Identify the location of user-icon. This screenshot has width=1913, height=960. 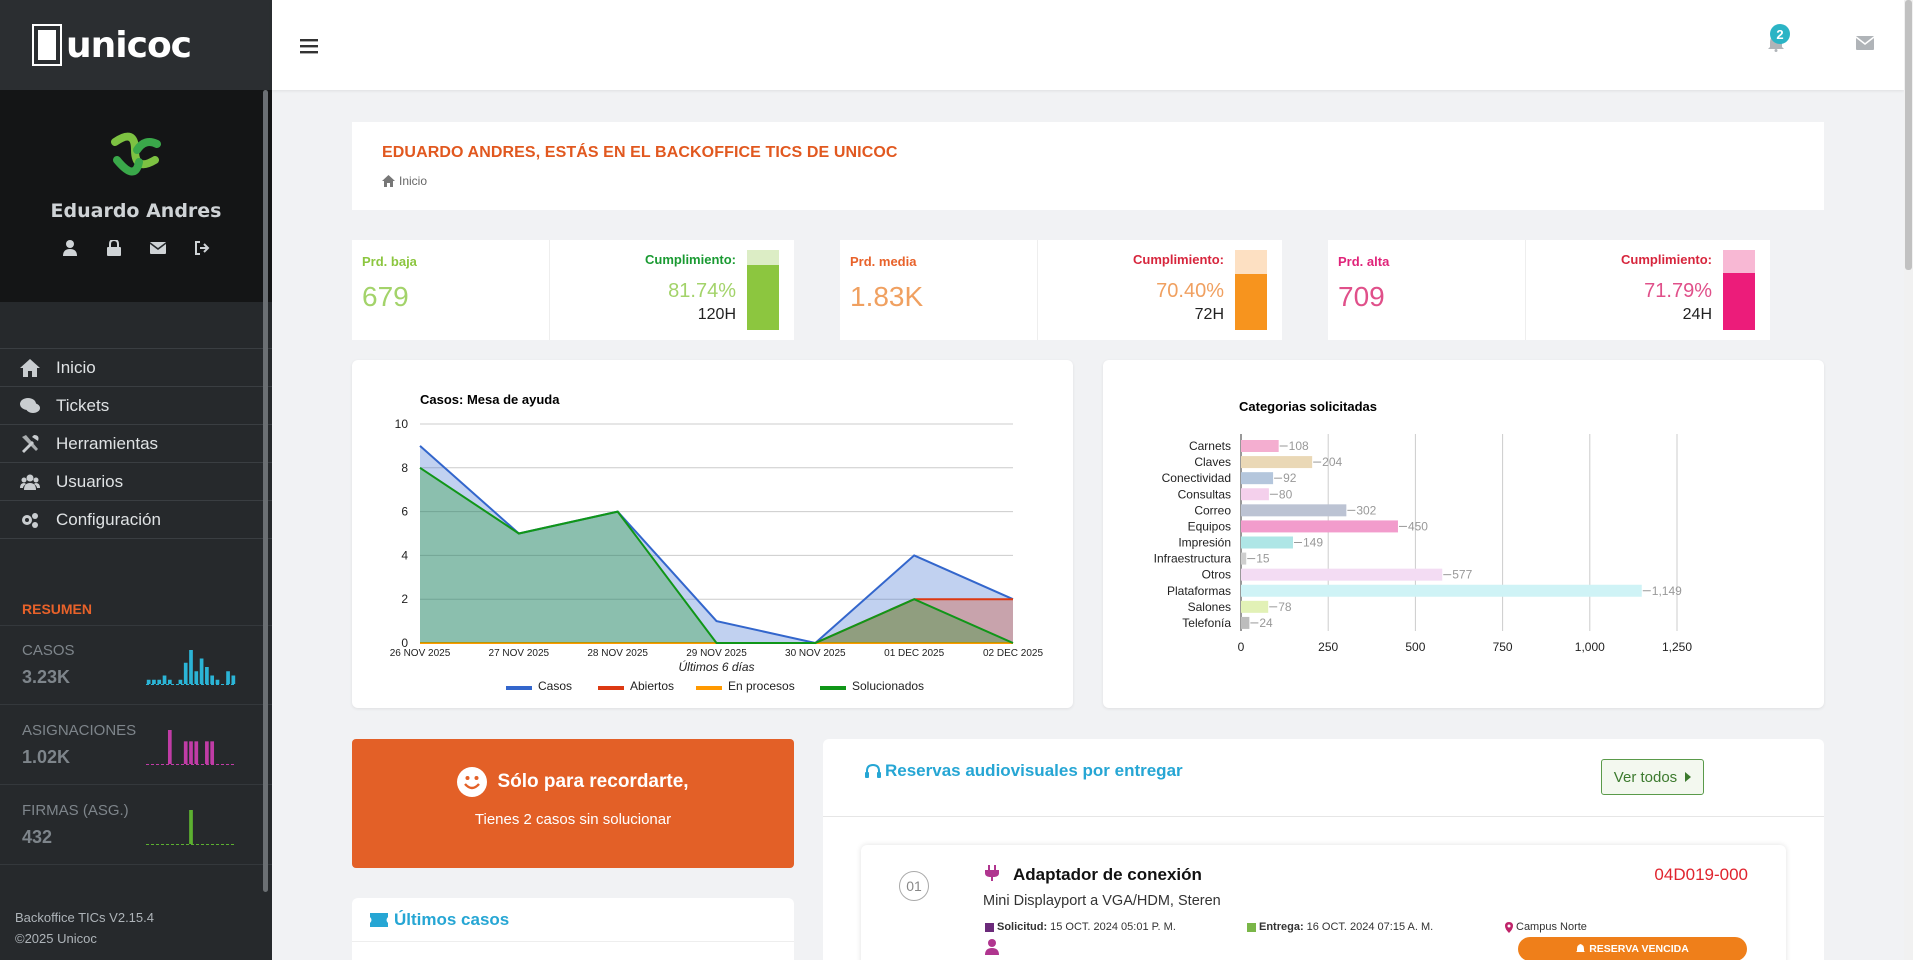
(70, 248).